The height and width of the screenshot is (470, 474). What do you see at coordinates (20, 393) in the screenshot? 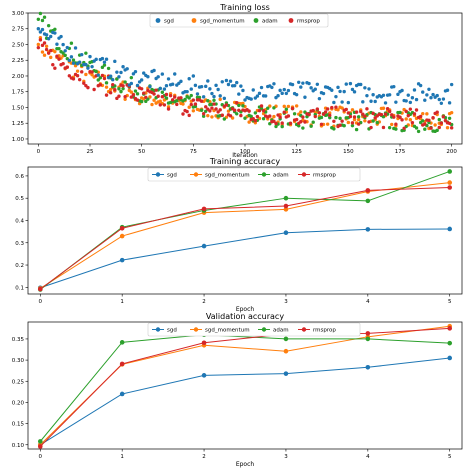
I see `validation-accuracy-y-ticks: 0.10 0.15 0.20 0.25 0.30 0.35` at bounding box center [20, 393].